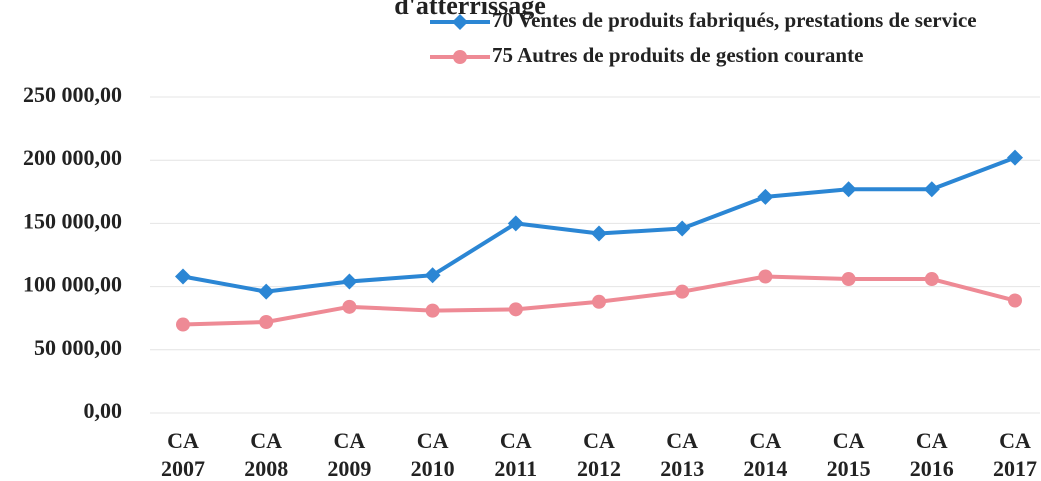  What do you see at coordinates (848, 454) in the screenshot?
I see `x-tick-label: CA 2015` at bounding box center [848, 454].